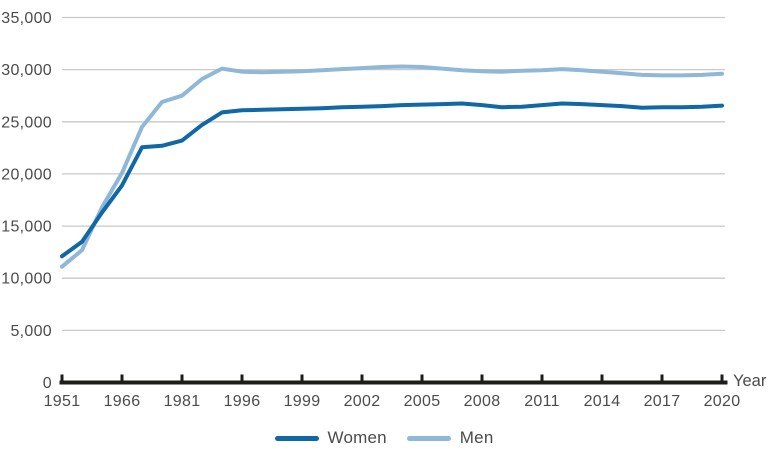 This screenshot has height=452, width=768. What do you see at coordinates (722, 401) in the screenshot?
I see `x-axis-tick-label: 2020` at bounding box center [722, 401].